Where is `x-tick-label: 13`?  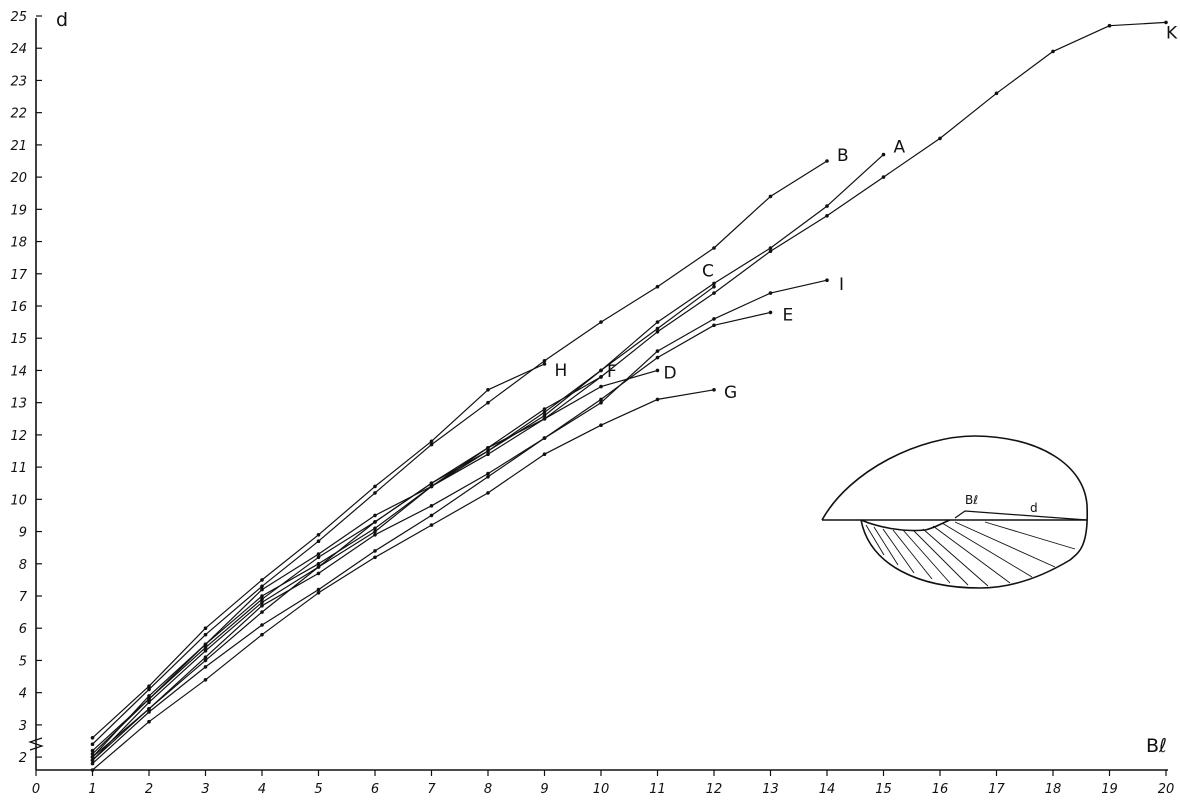
x-tick-label: 13 is located at coordinates (770, 789).